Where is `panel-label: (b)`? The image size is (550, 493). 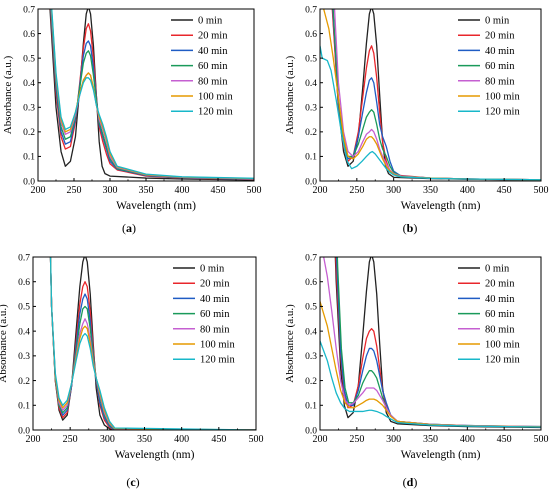
panel-label: (b) is located at coordinates (410, 228).